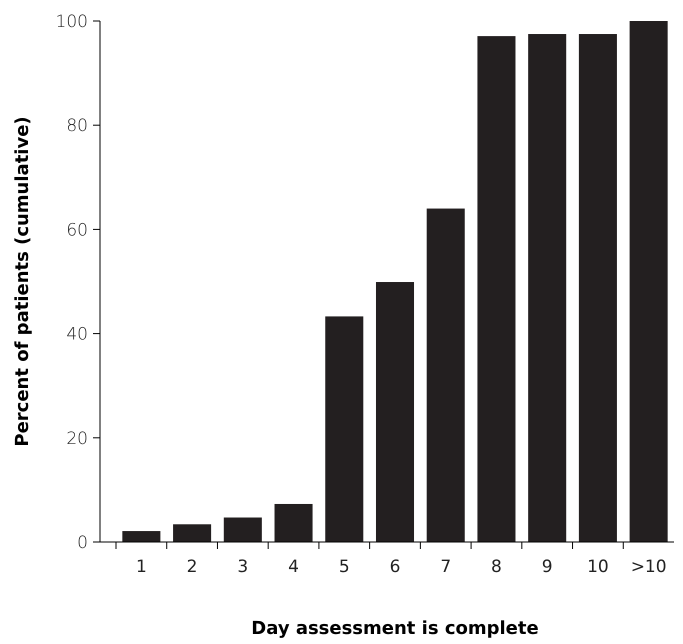  What do you see at coordinates (242, 567) in the screenshot?
I see `x-tick-label: 3` at bounding box center [242, 567].